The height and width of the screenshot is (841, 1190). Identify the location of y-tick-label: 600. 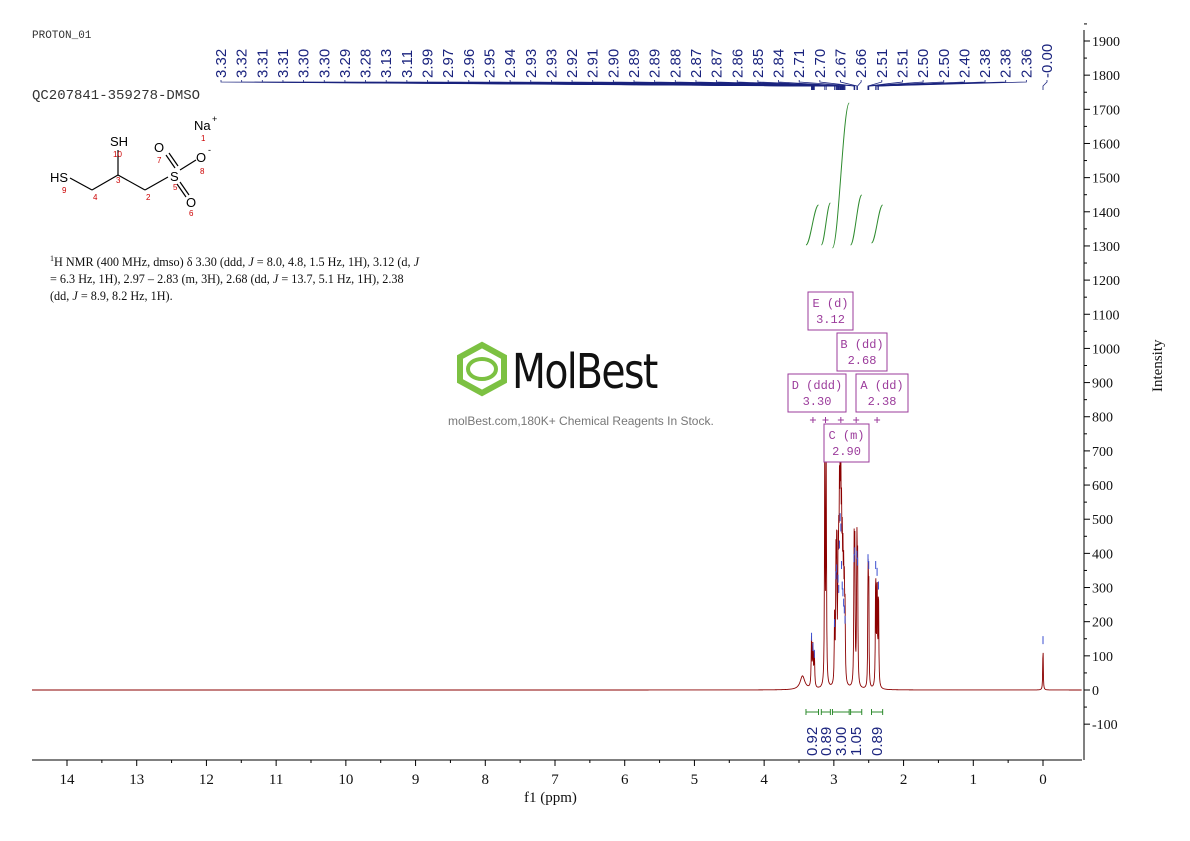
(1102, 486).